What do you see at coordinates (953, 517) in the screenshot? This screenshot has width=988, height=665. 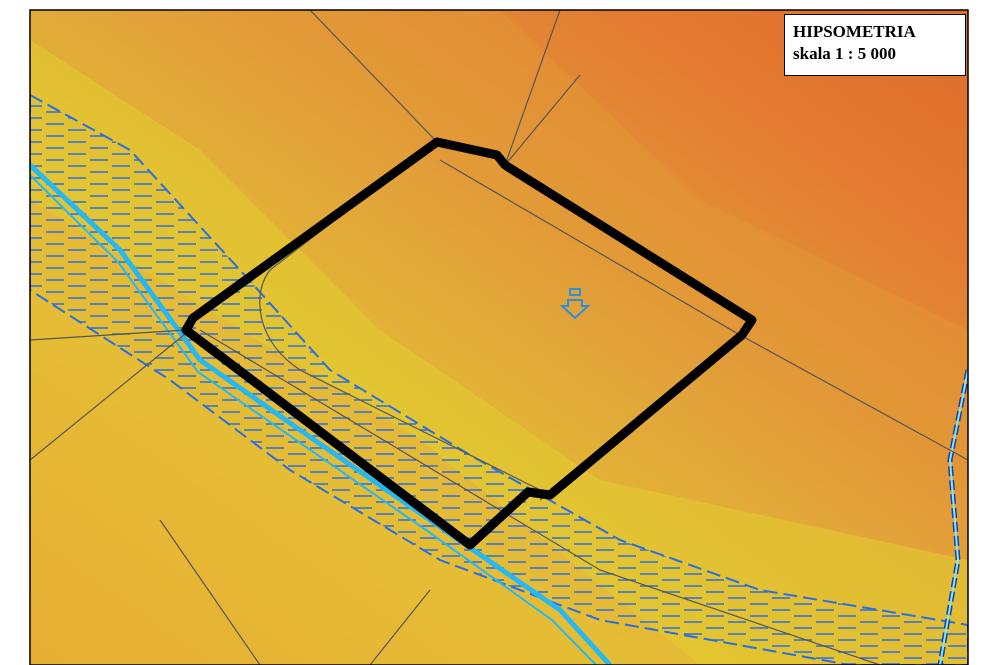 I see `boundary-inner` at bounding box center [953, 517].